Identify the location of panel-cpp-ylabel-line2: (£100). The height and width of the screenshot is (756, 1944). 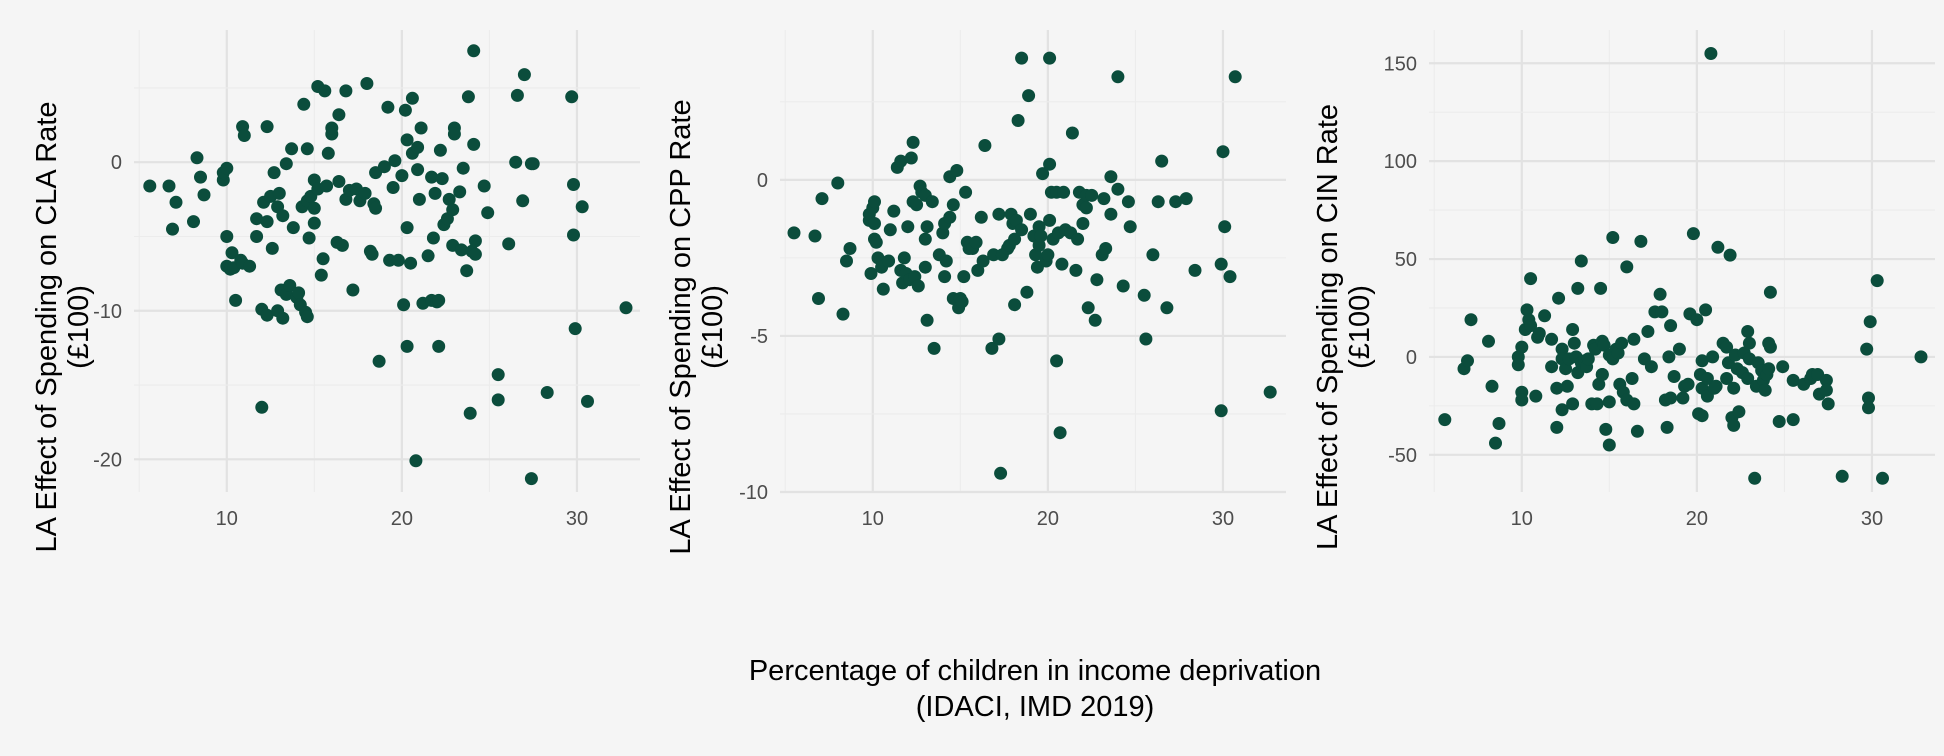
(713, 327).